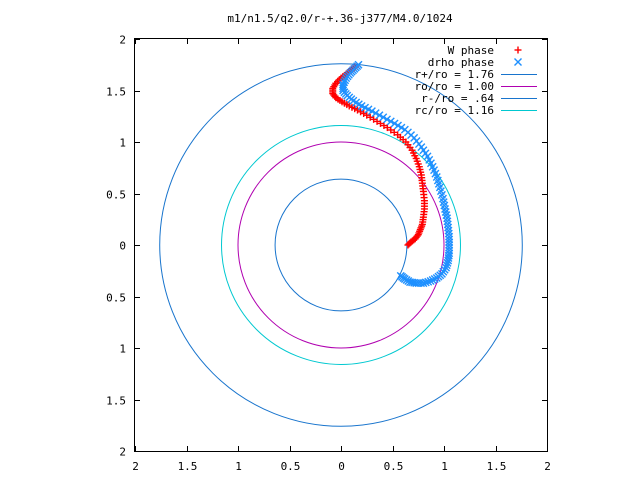 The width and height of the screenshot is (640, 480). I want to click on point-1-76-b, so click(379, 115).